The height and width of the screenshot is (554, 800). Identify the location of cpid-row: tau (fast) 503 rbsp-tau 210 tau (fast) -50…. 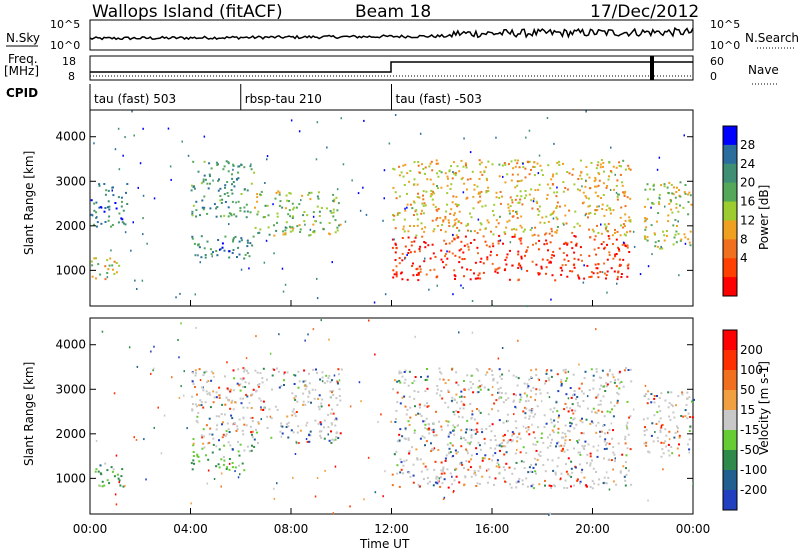
(285, 97).